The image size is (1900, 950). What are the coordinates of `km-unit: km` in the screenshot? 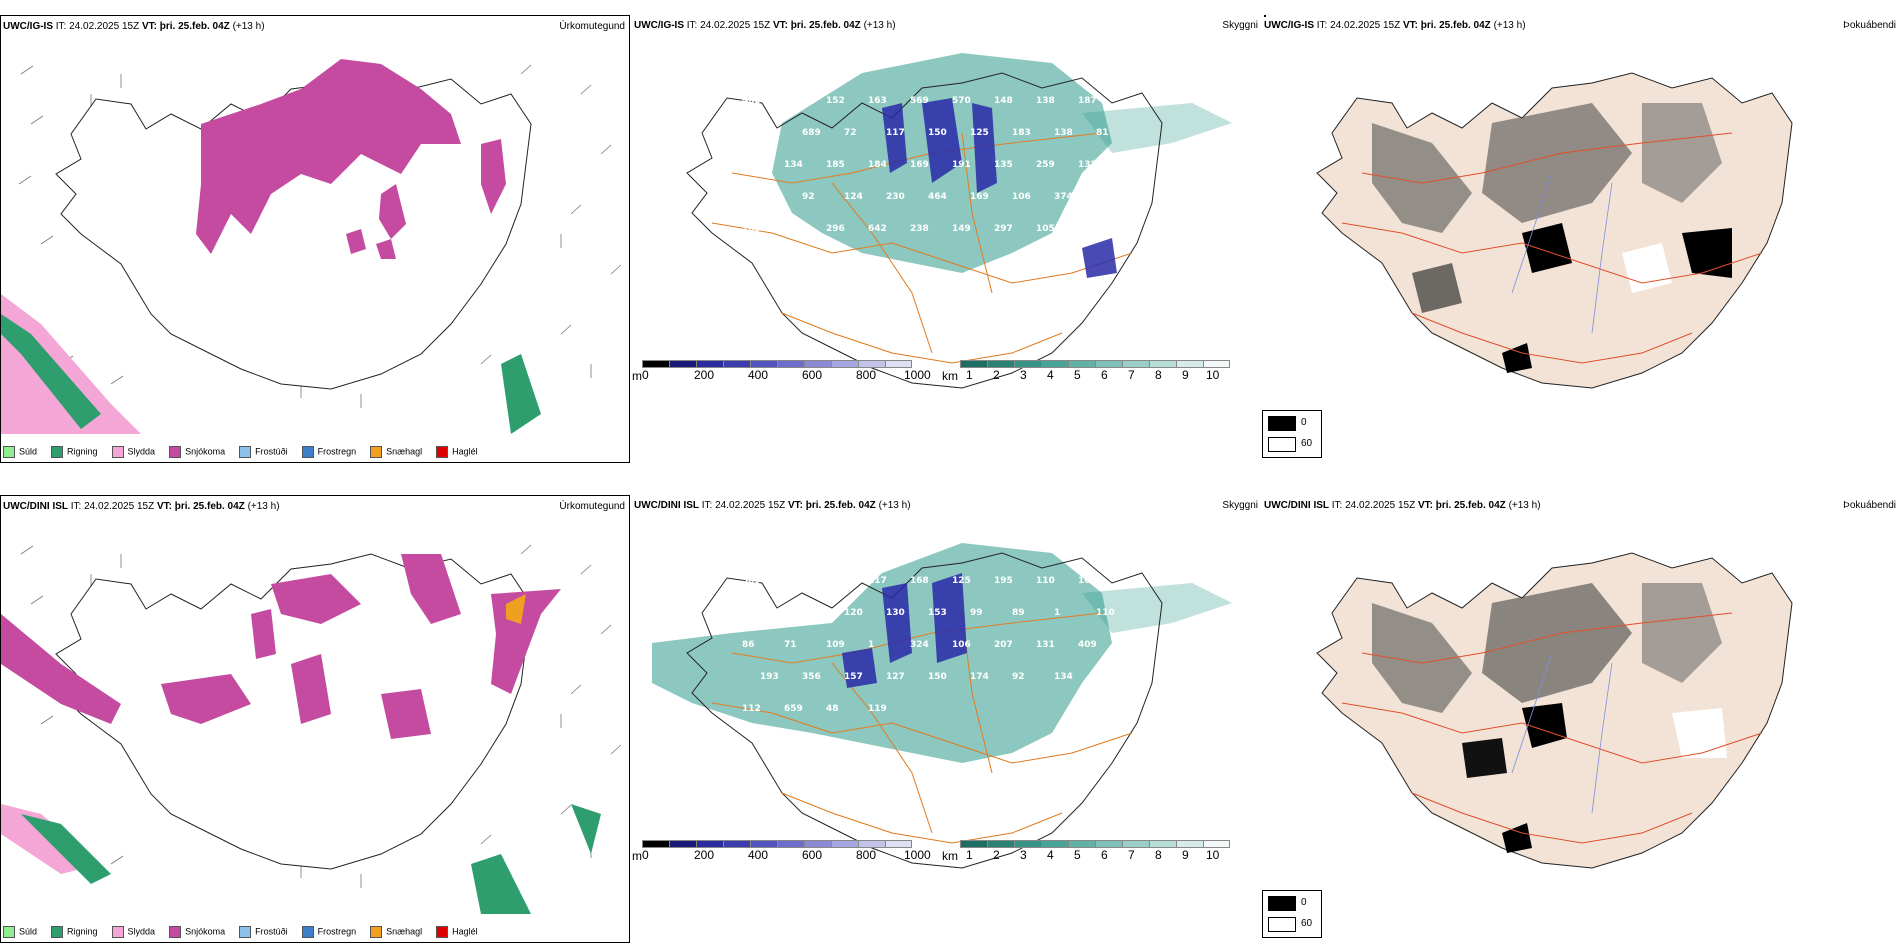 It's located at (950, 856).